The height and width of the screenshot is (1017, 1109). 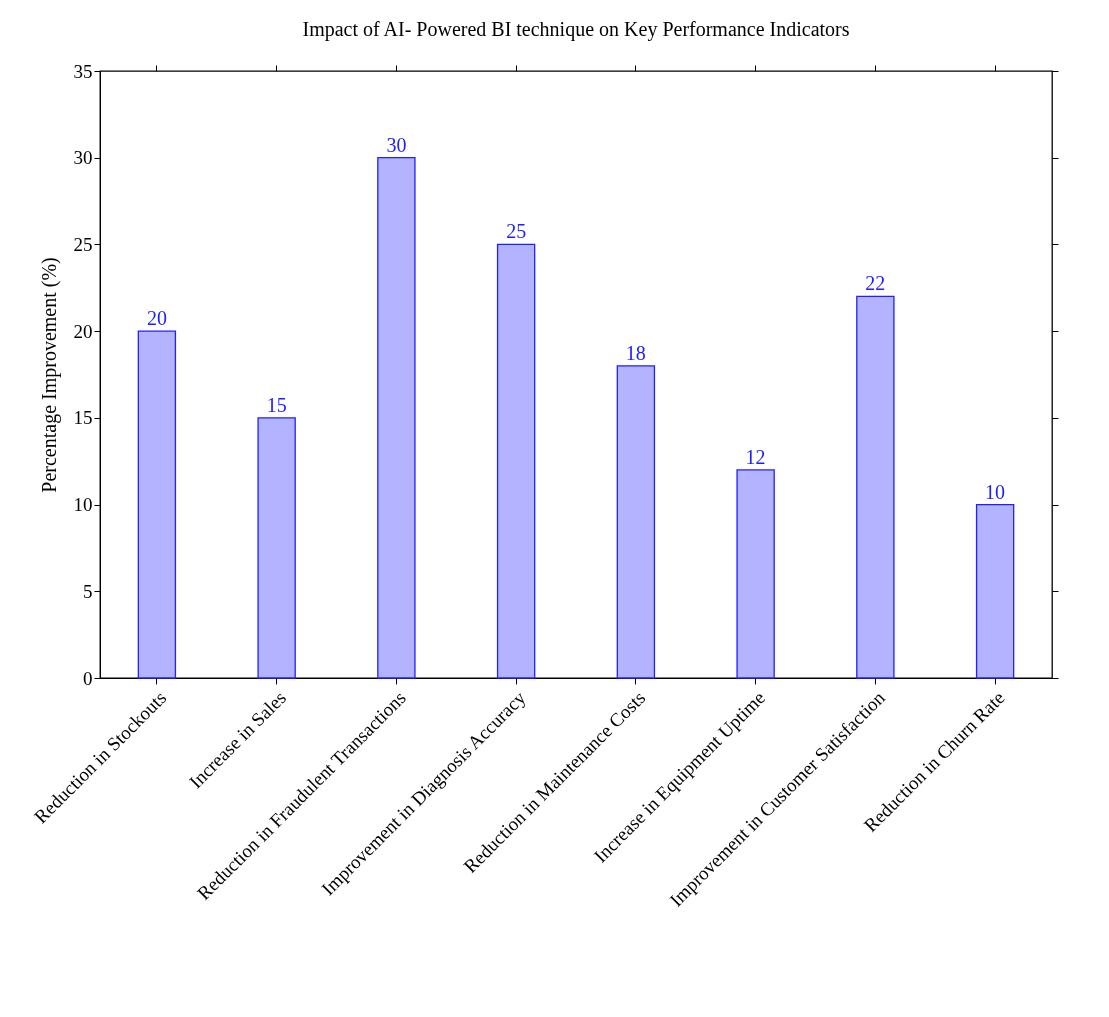 I want to click on y-tick-label: 35, so click(x=83, y=71).